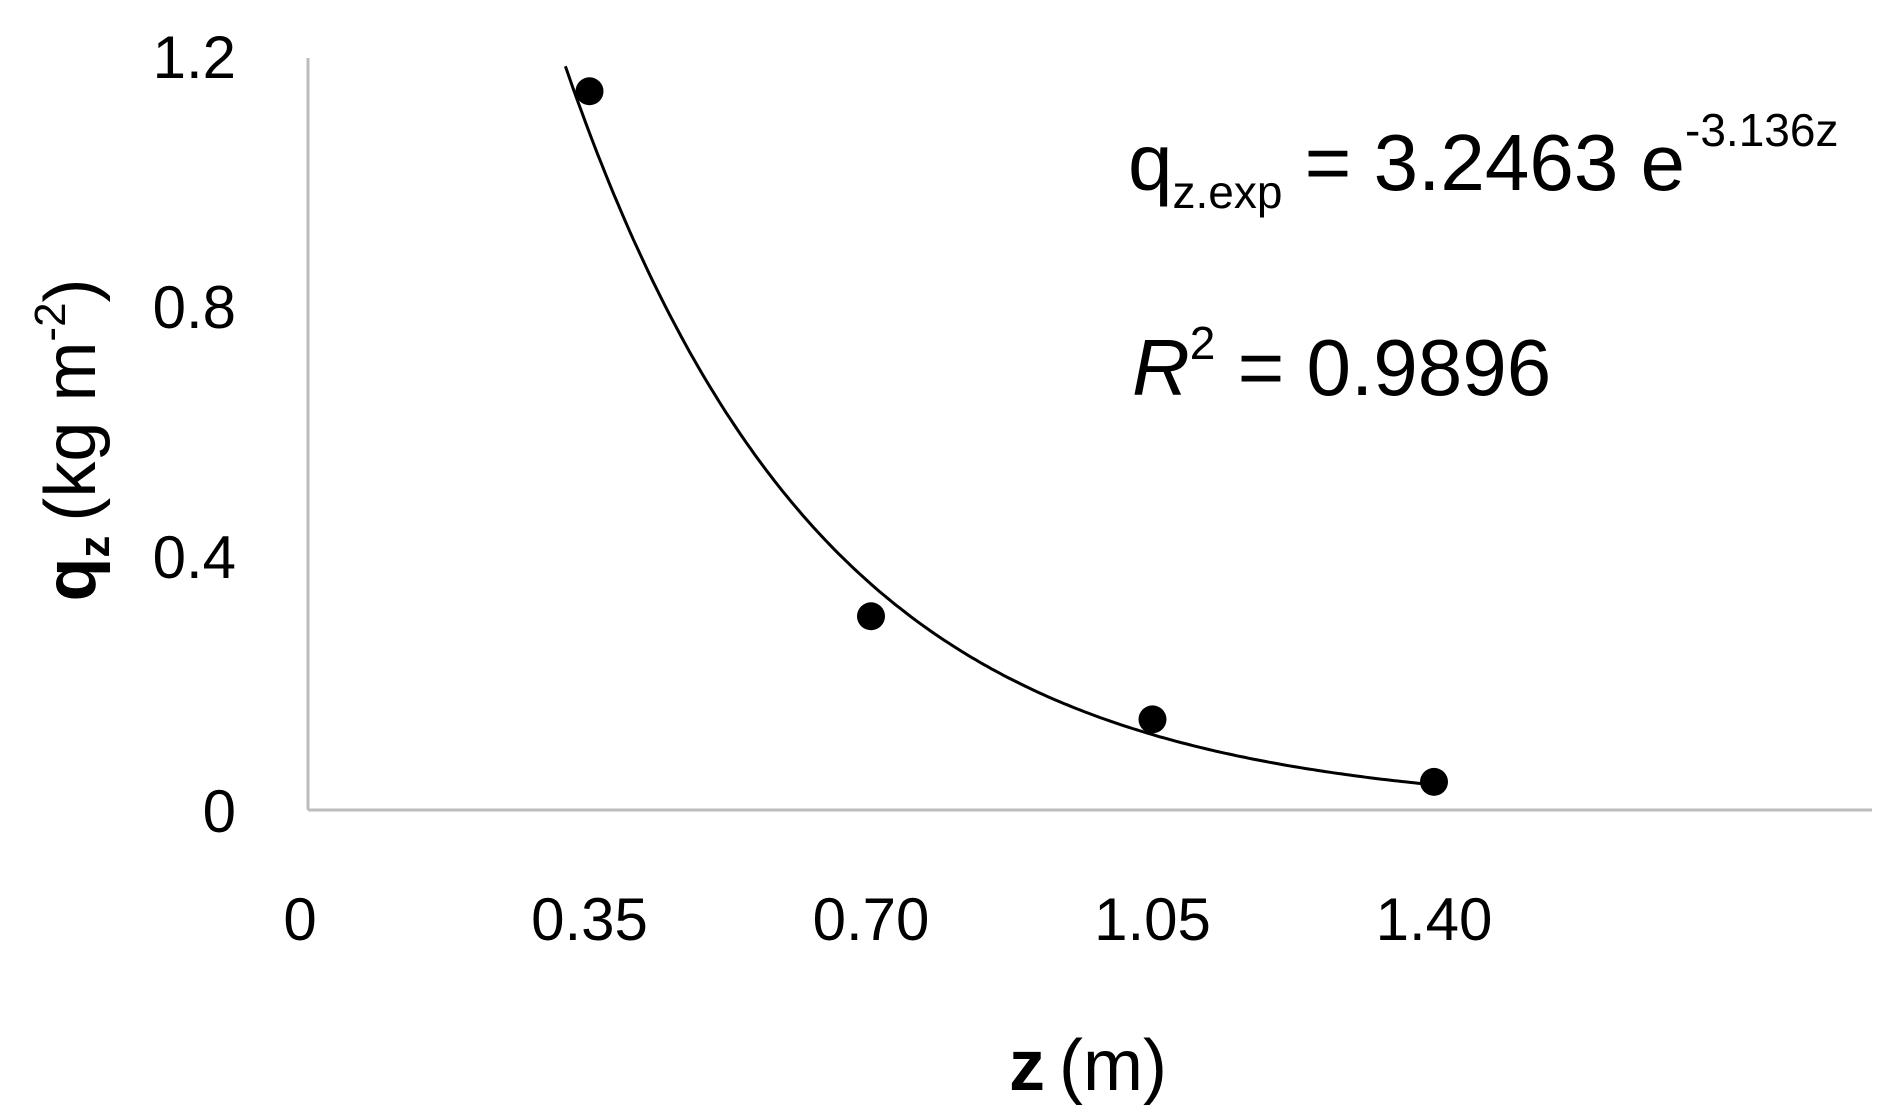 The height and width of the screenshot is (1116, 1896). I want to click on x-tick-label: 0.35, so click(589, 919).